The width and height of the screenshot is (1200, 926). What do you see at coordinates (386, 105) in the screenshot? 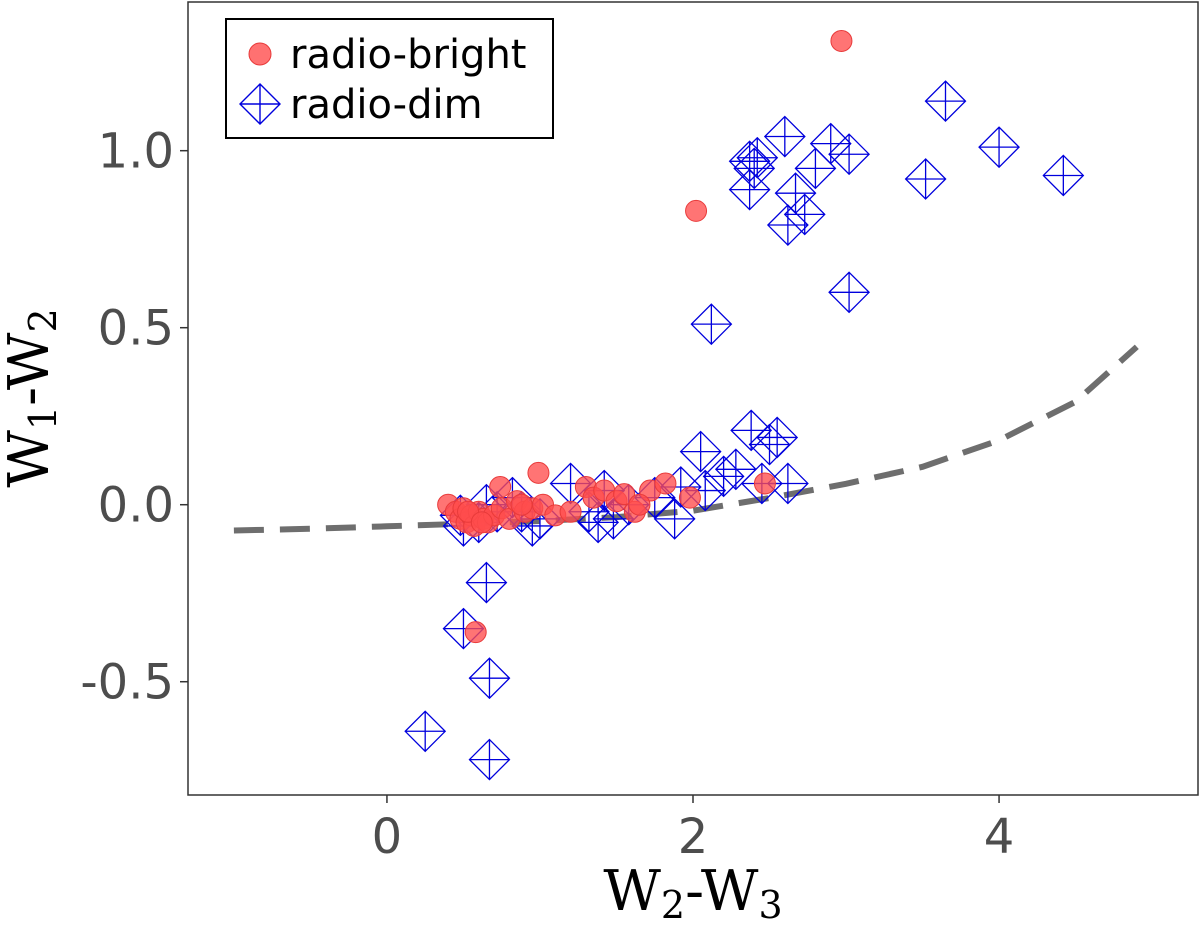
I see `legend-label-radio-dim: radio-dim` at bounding box center [386, 105].